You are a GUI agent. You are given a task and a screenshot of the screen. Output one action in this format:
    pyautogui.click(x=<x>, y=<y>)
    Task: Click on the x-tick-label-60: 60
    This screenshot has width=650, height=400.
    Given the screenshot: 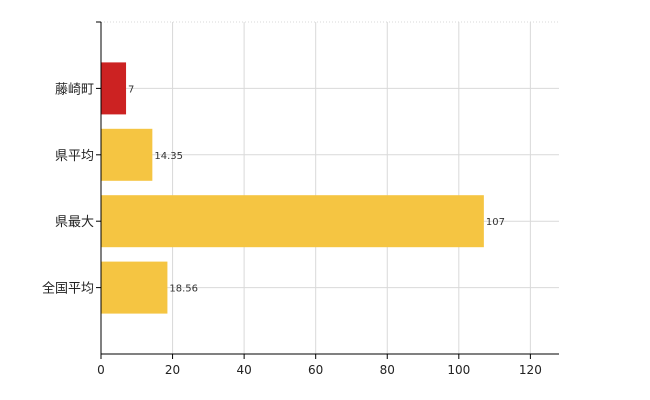 What is the action you would take?
    pyautogui.click(x=315, y=370)
    